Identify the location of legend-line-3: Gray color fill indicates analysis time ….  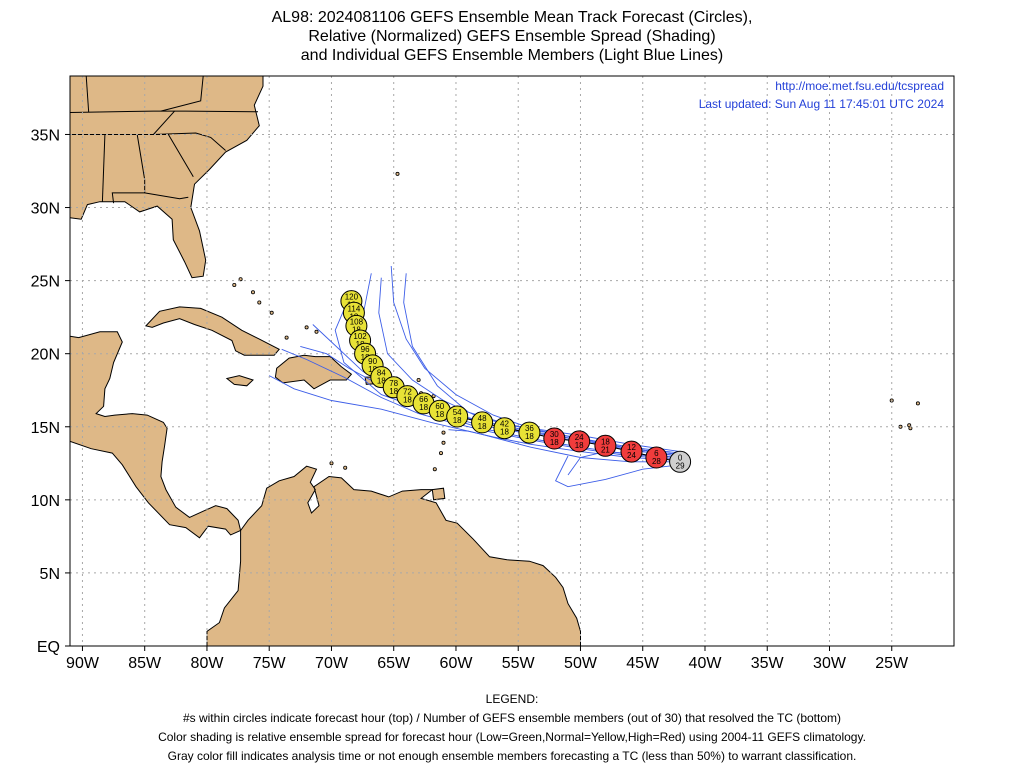
(512, 756).